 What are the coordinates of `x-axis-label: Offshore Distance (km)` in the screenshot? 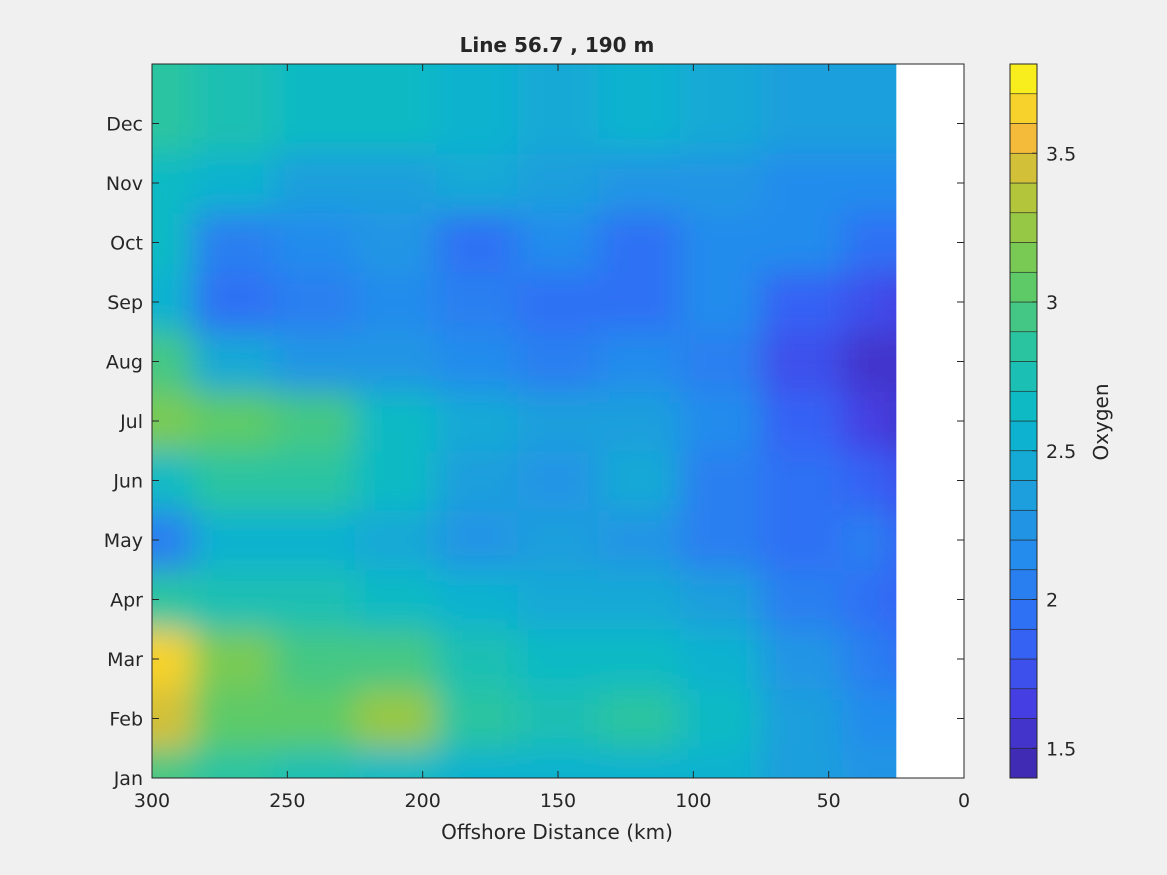 It's located at (557, 832).